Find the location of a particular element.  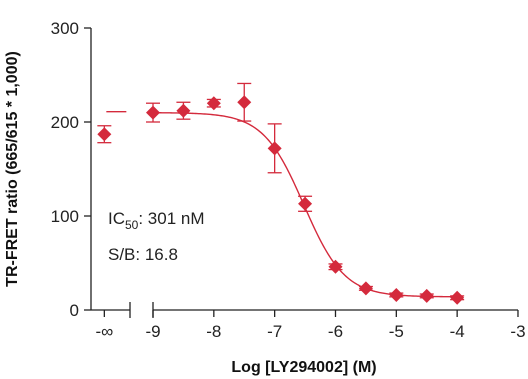

y-ticks: 0 100 200 300 is located at coordinates (71, 169).